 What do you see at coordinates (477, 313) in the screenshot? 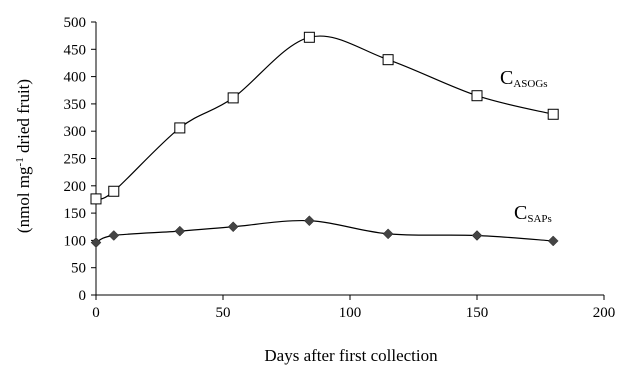
I see `x-tick-label: 150` at bounding box center [477, 313].